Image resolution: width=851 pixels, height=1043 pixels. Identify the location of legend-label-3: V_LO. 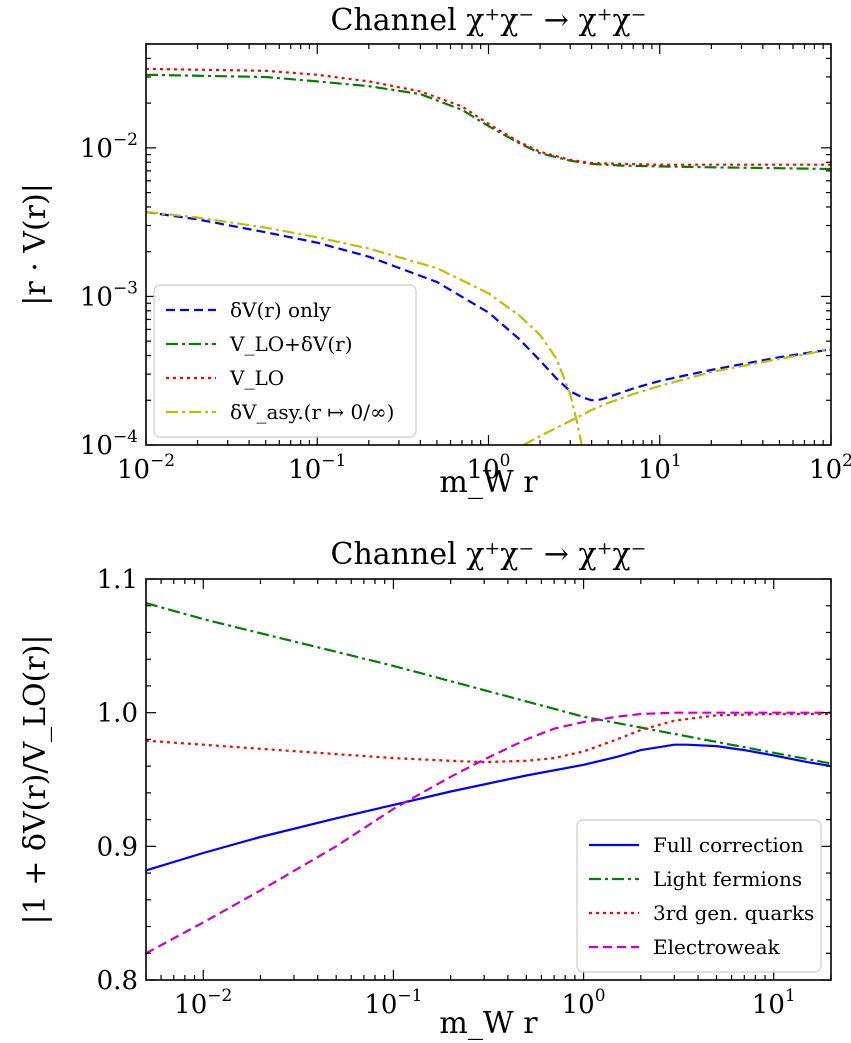
(256, 378).